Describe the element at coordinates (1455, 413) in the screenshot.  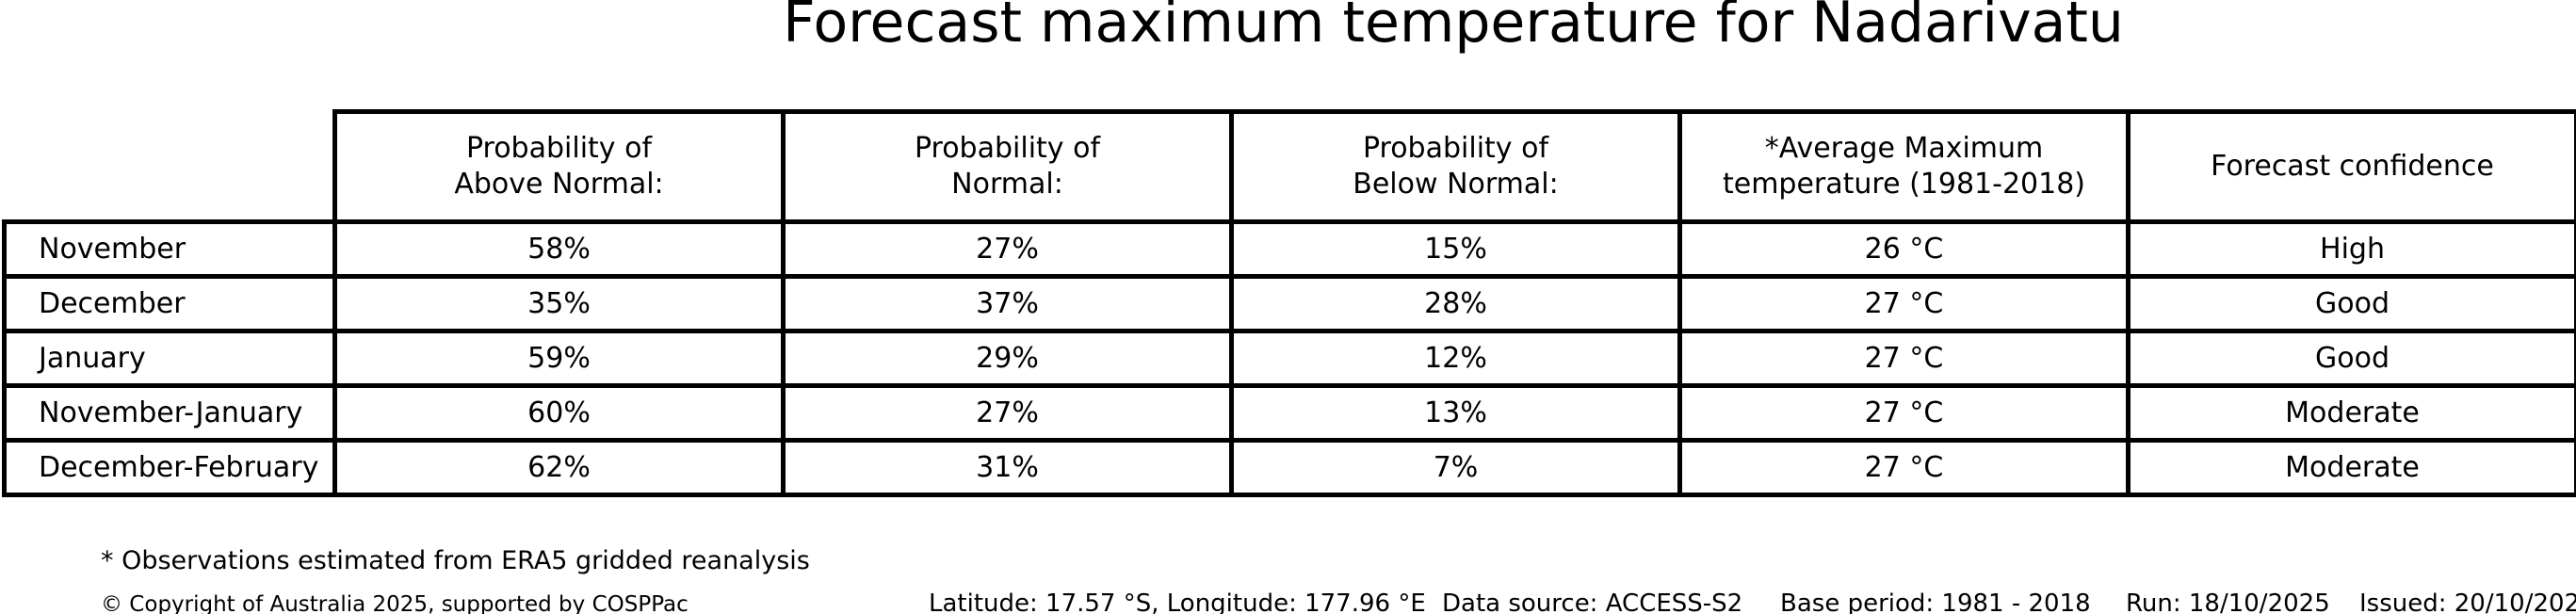
I see `cell-below-normal: 13%` at that location.